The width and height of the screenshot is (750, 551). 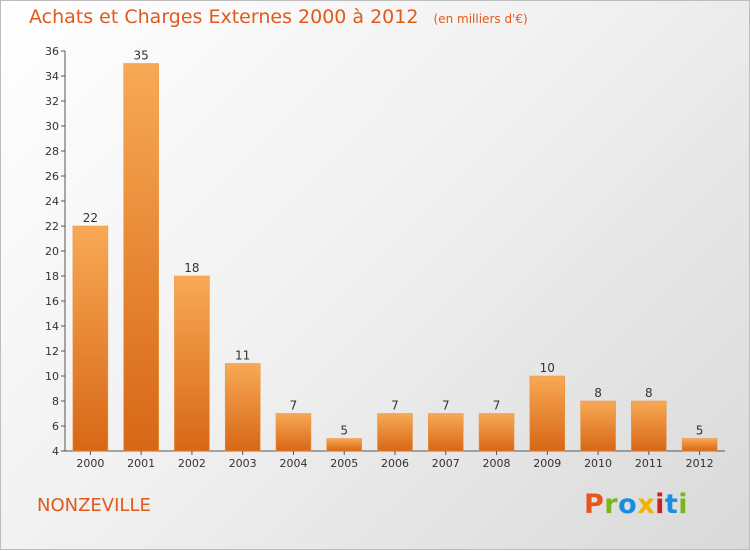 I want to click on x-tick-label: 2005, so click(x=344, y=463).